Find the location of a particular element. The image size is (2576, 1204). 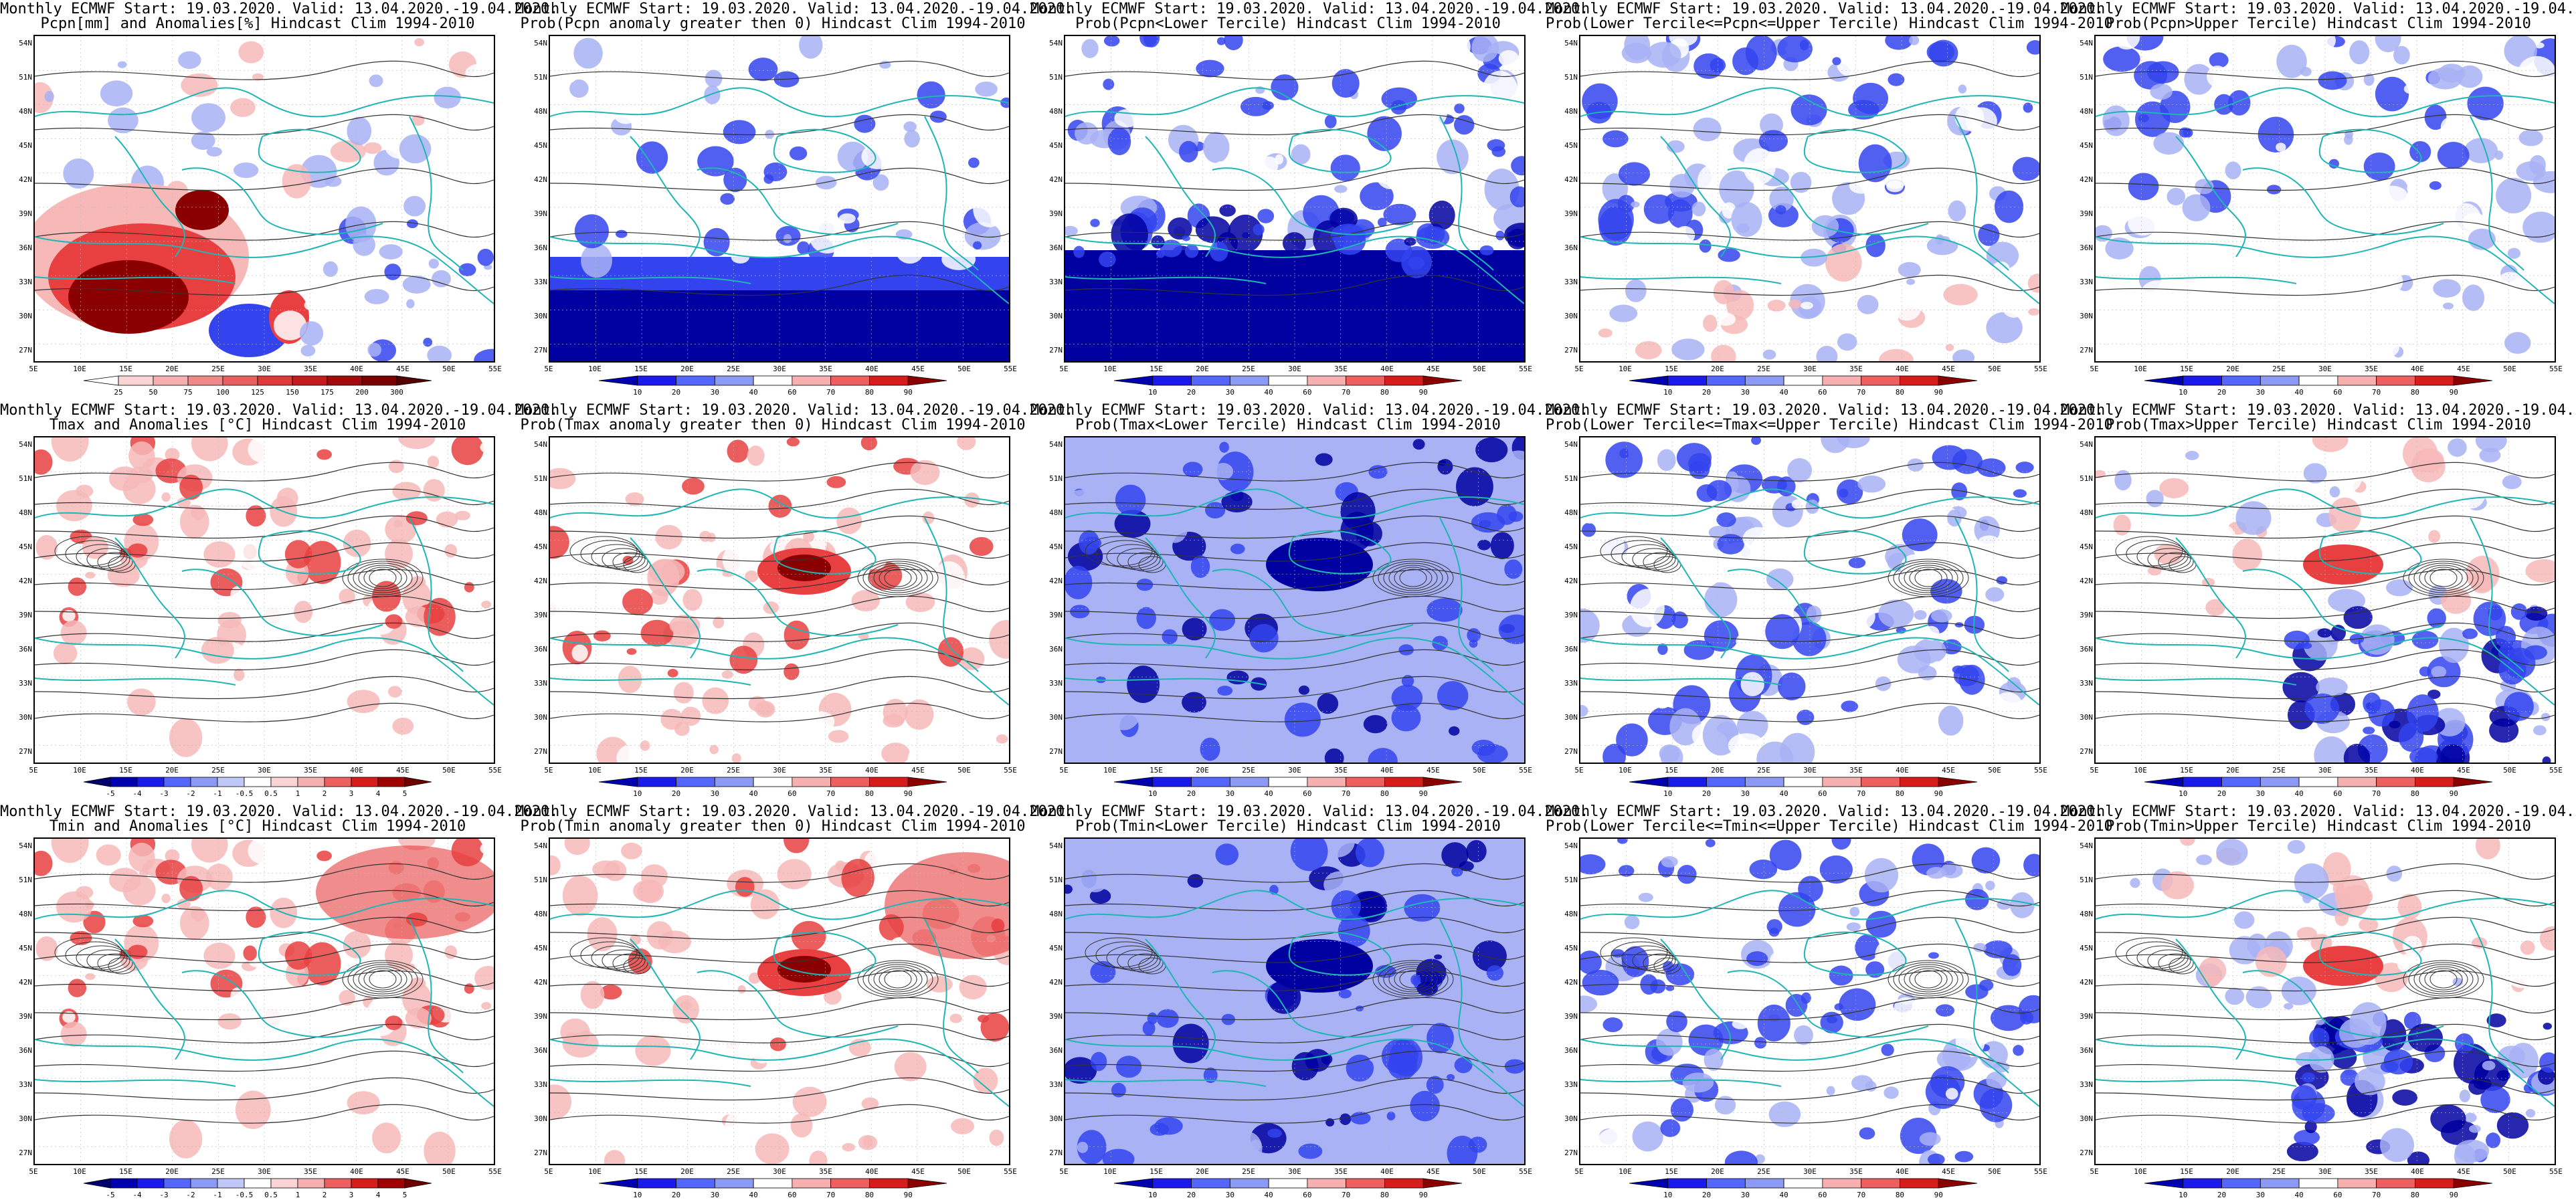

colorbar-canvas is located at coordinates (2318, 380).